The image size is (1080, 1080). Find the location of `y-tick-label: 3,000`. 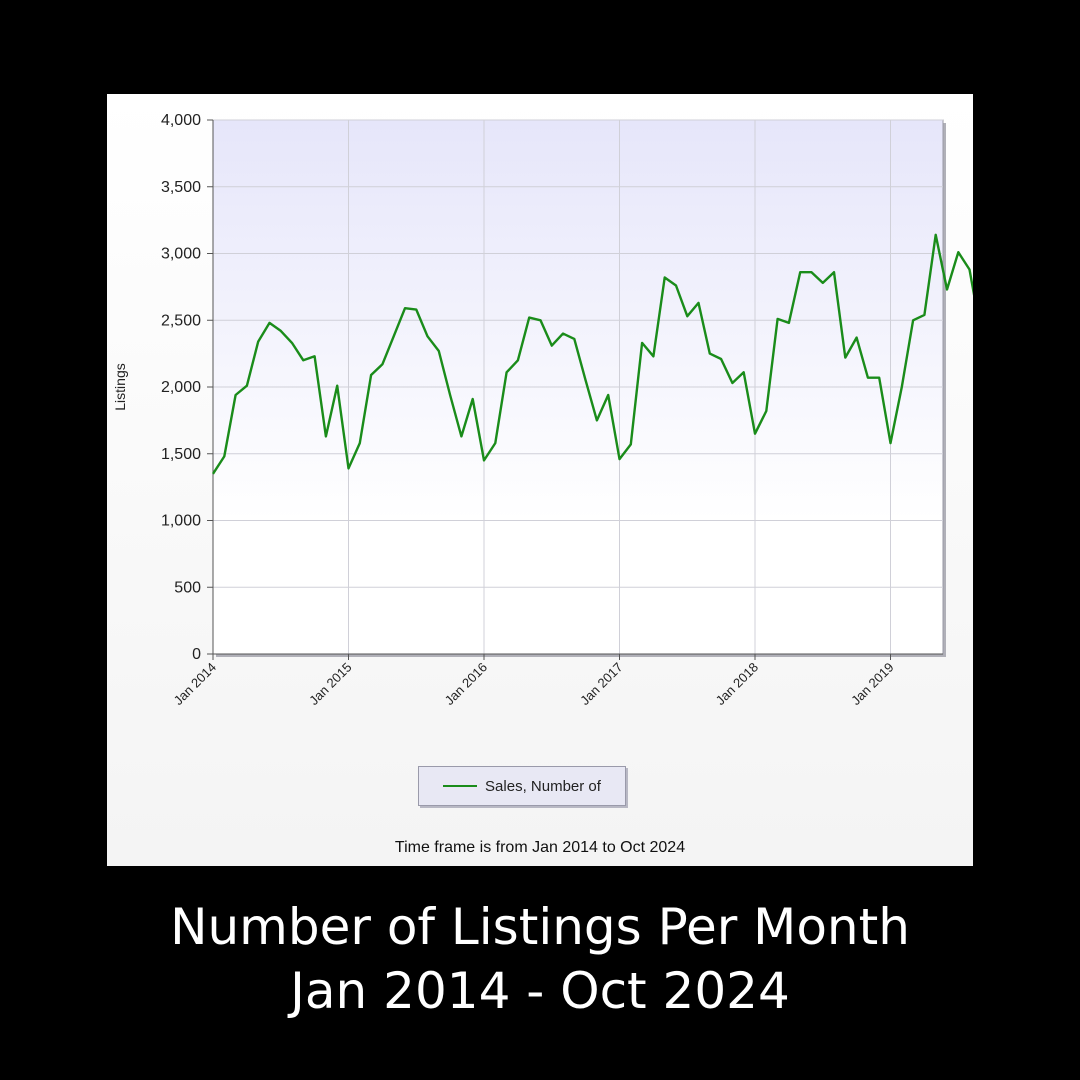

y-tick-label: 3,000 is located at coordinates (181, 254).